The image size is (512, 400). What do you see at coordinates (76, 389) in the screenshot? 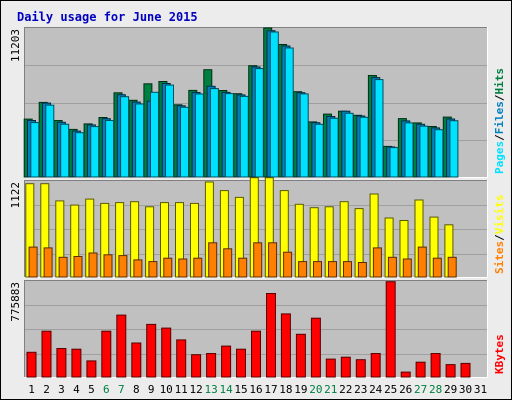
I see `x-tick-label: 4` at bounding box center [76, 389].